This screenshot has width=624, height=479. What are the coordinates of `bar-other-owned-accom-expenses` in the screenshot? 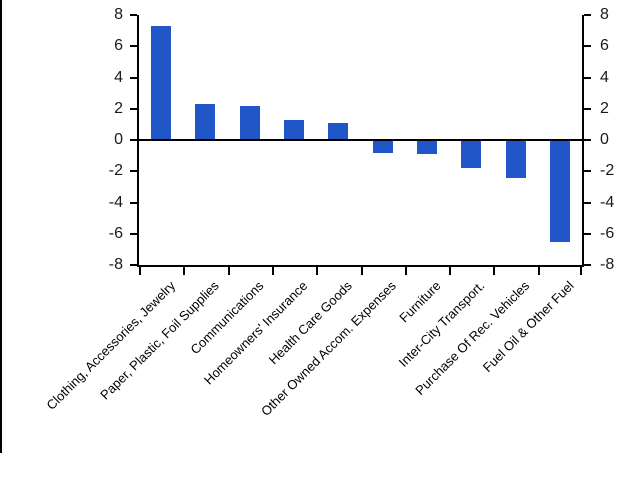 It's located at (382, 146).